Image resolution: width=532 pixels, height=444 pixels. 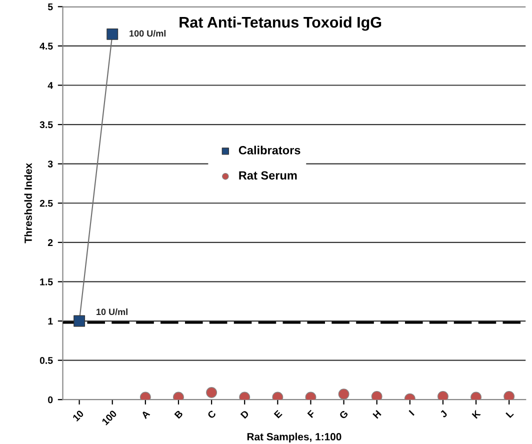 I want to click on y-tick-label: 5, so click(x=50, y=6).